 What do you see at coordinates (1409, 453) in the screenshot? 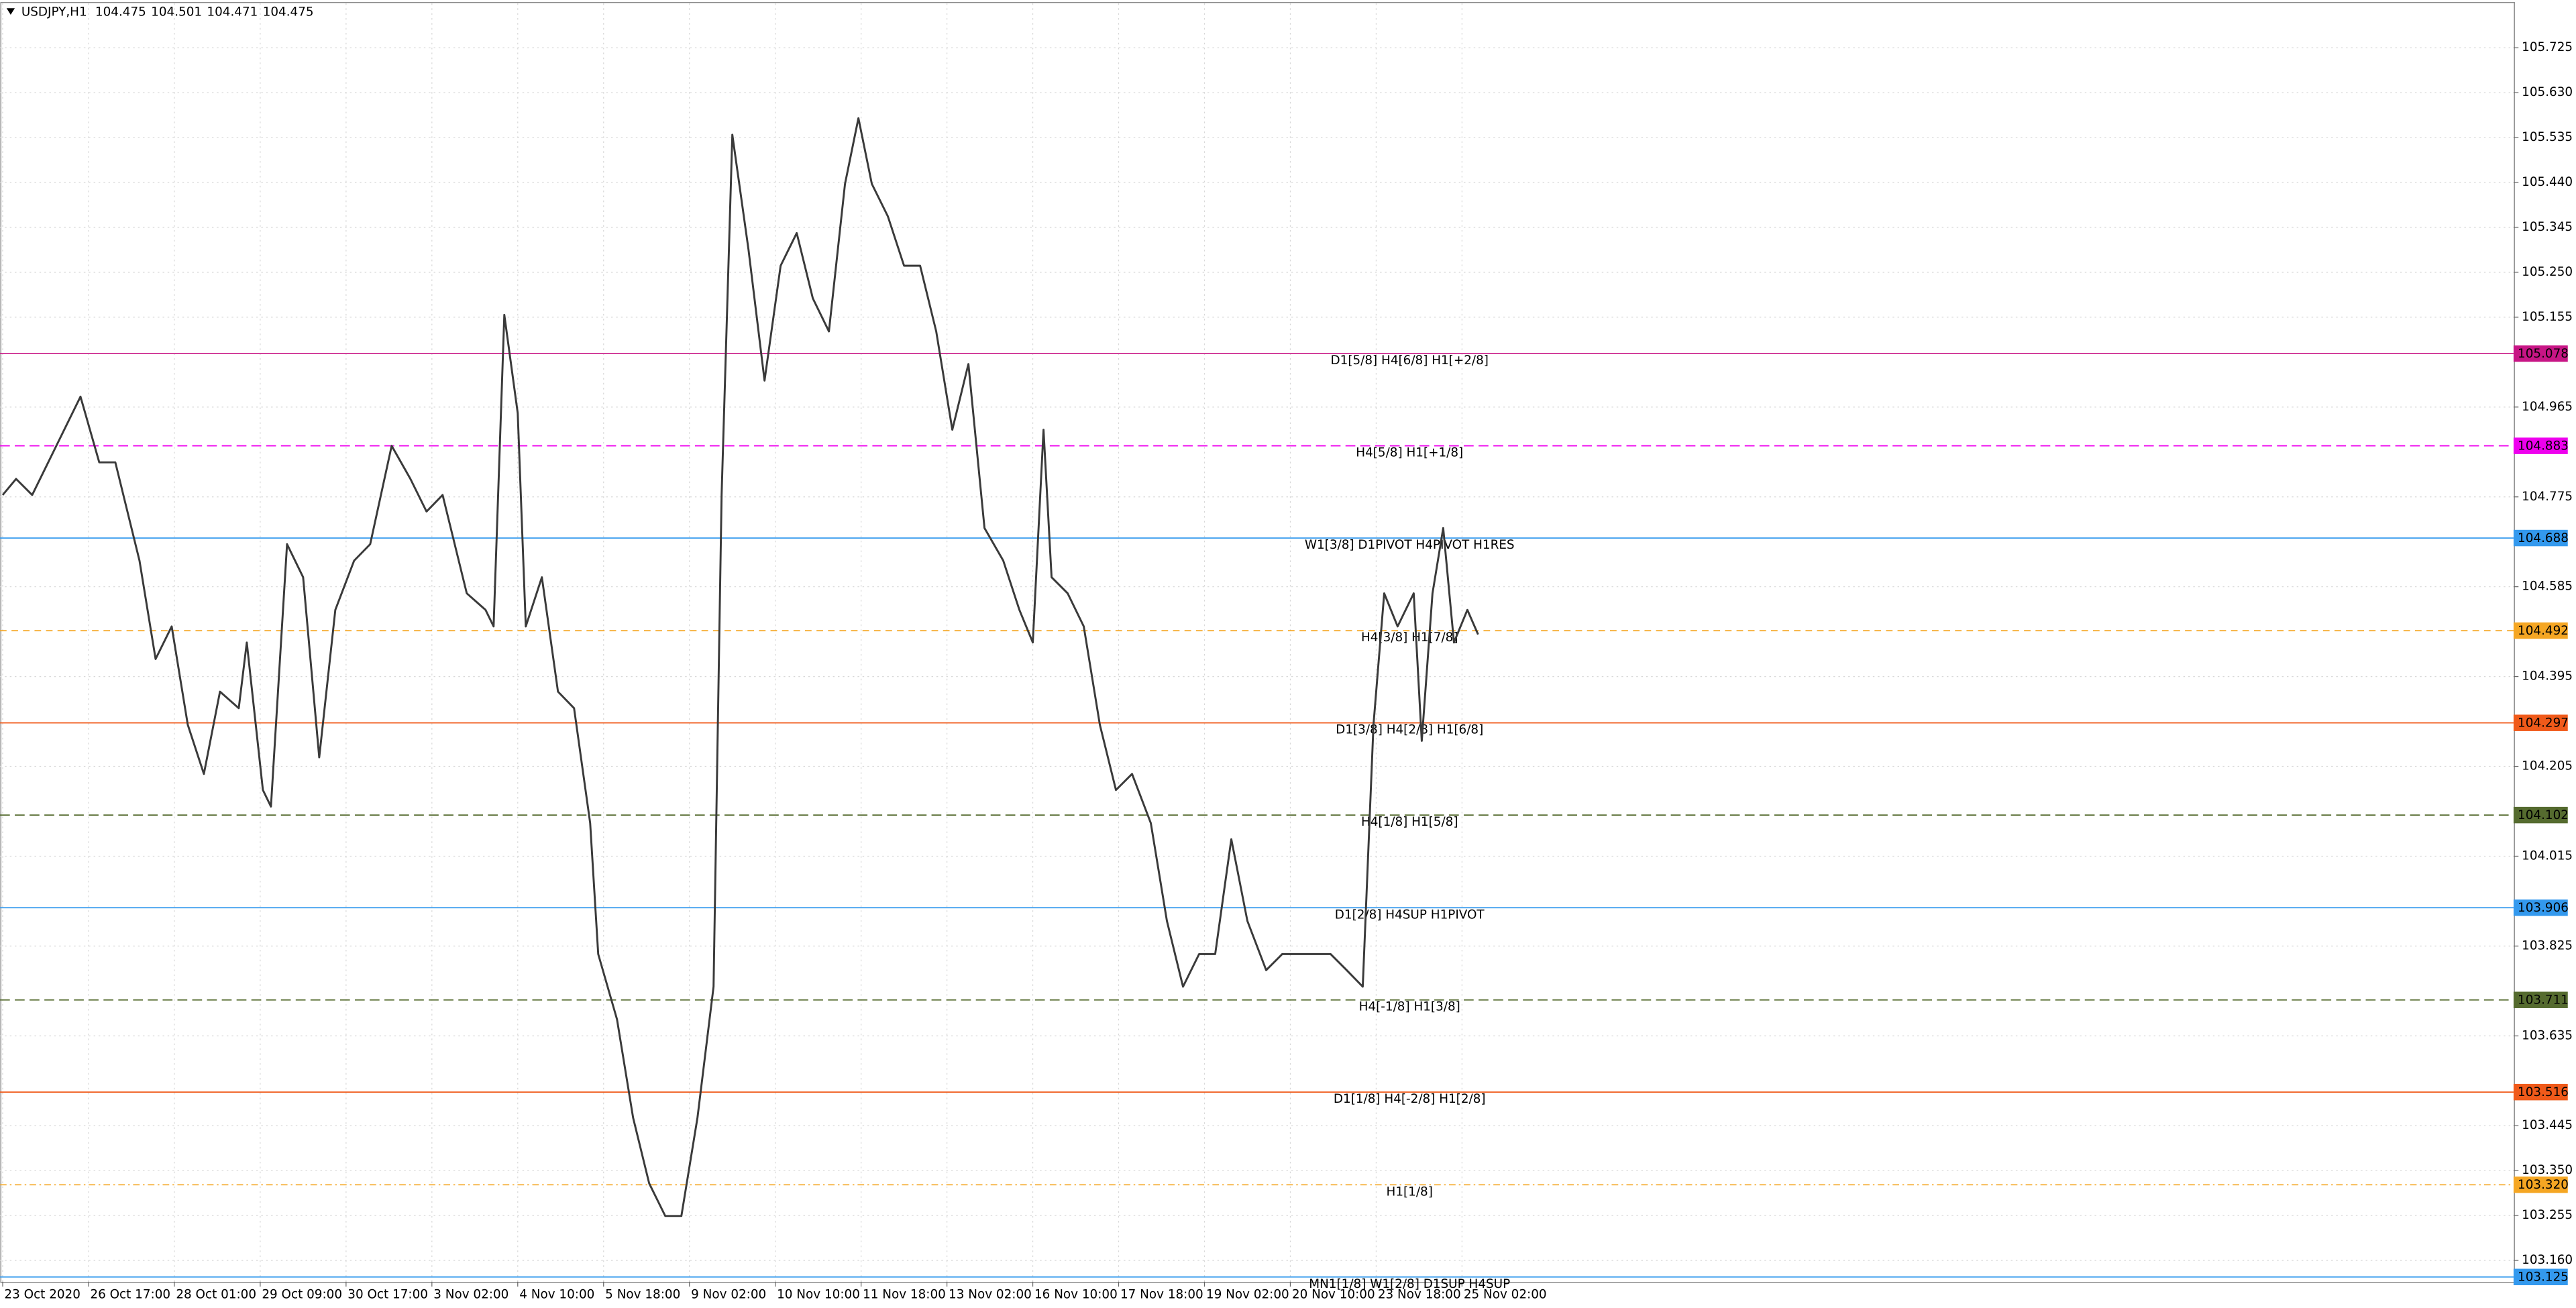
I see `level-label: H4[5/8] H1[+1/8]` at bounding box center [1409, 453].